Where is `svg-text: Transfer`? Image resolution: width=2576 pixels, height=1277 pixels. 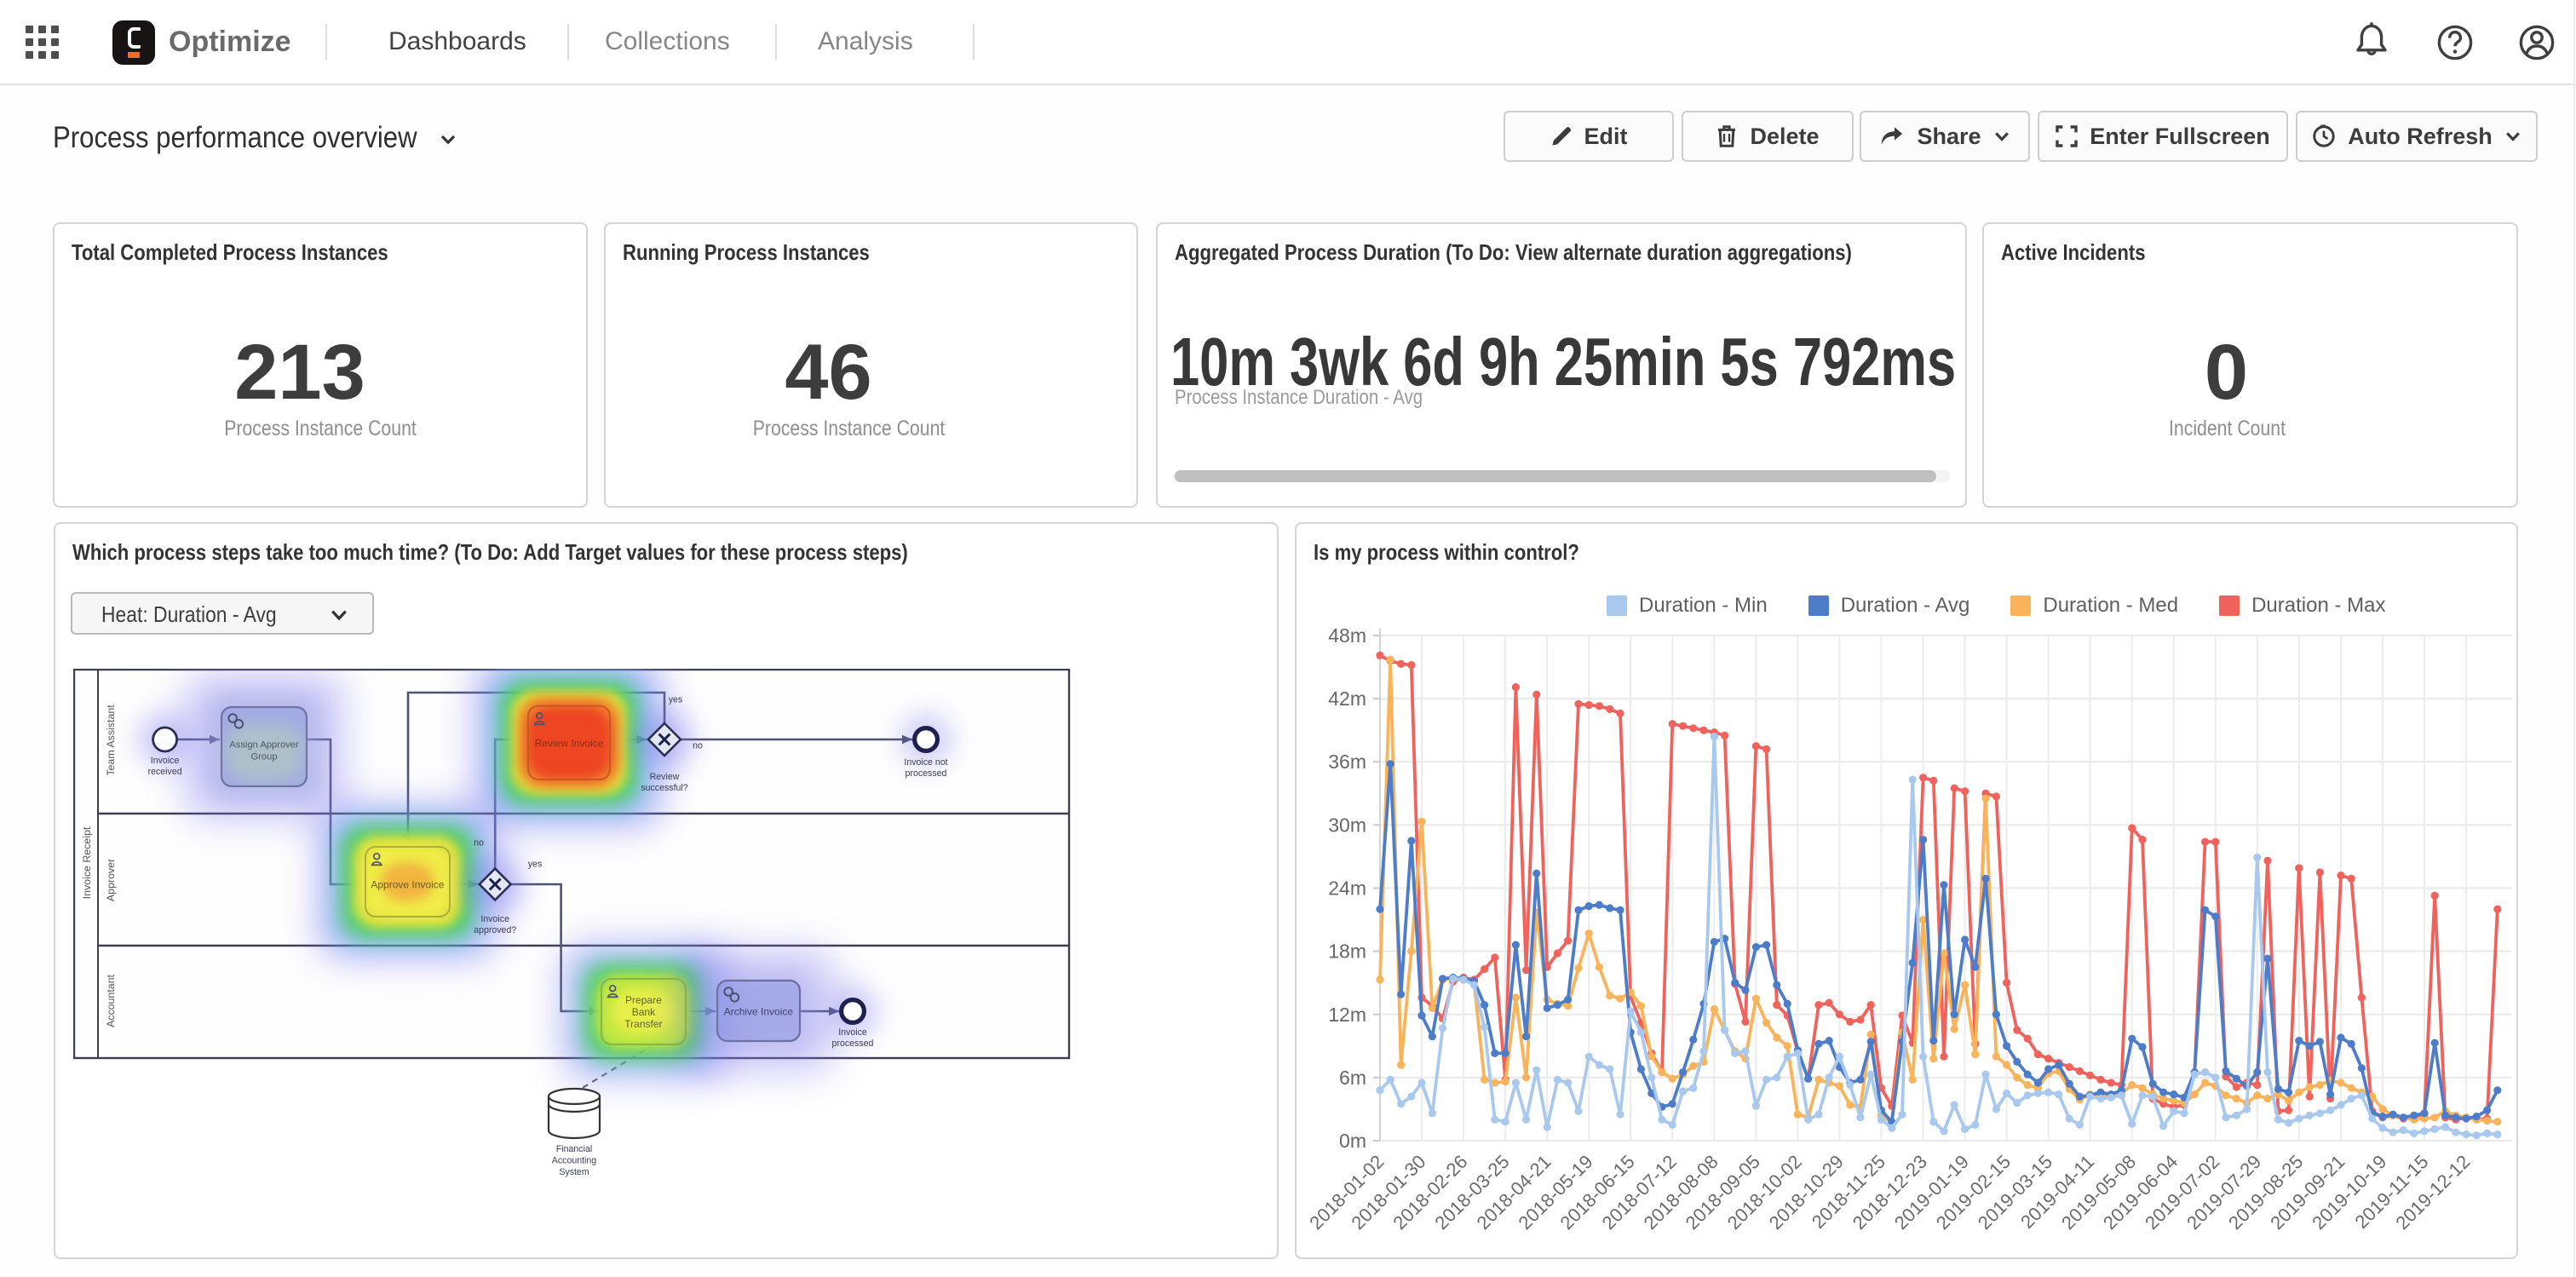 svg-text: Transfer is located at coordinates (643, 1024).